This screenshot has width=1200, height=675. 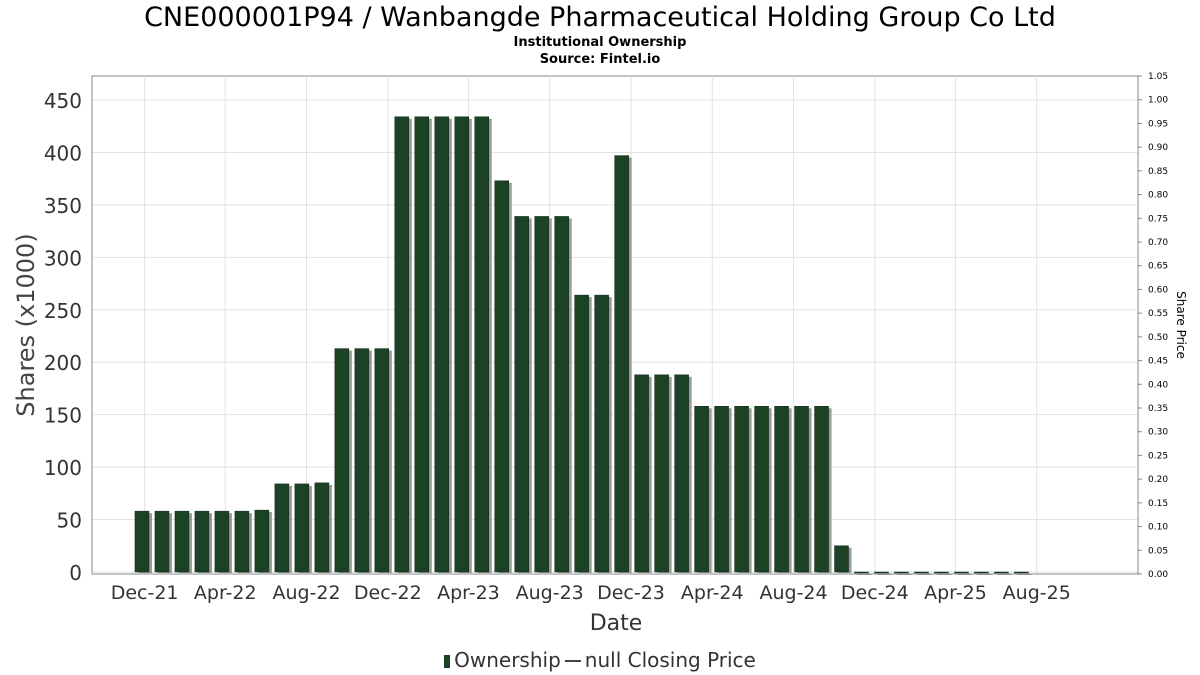 I want to click on x-tick-label: Aug-24, so click(x=793, y=593).